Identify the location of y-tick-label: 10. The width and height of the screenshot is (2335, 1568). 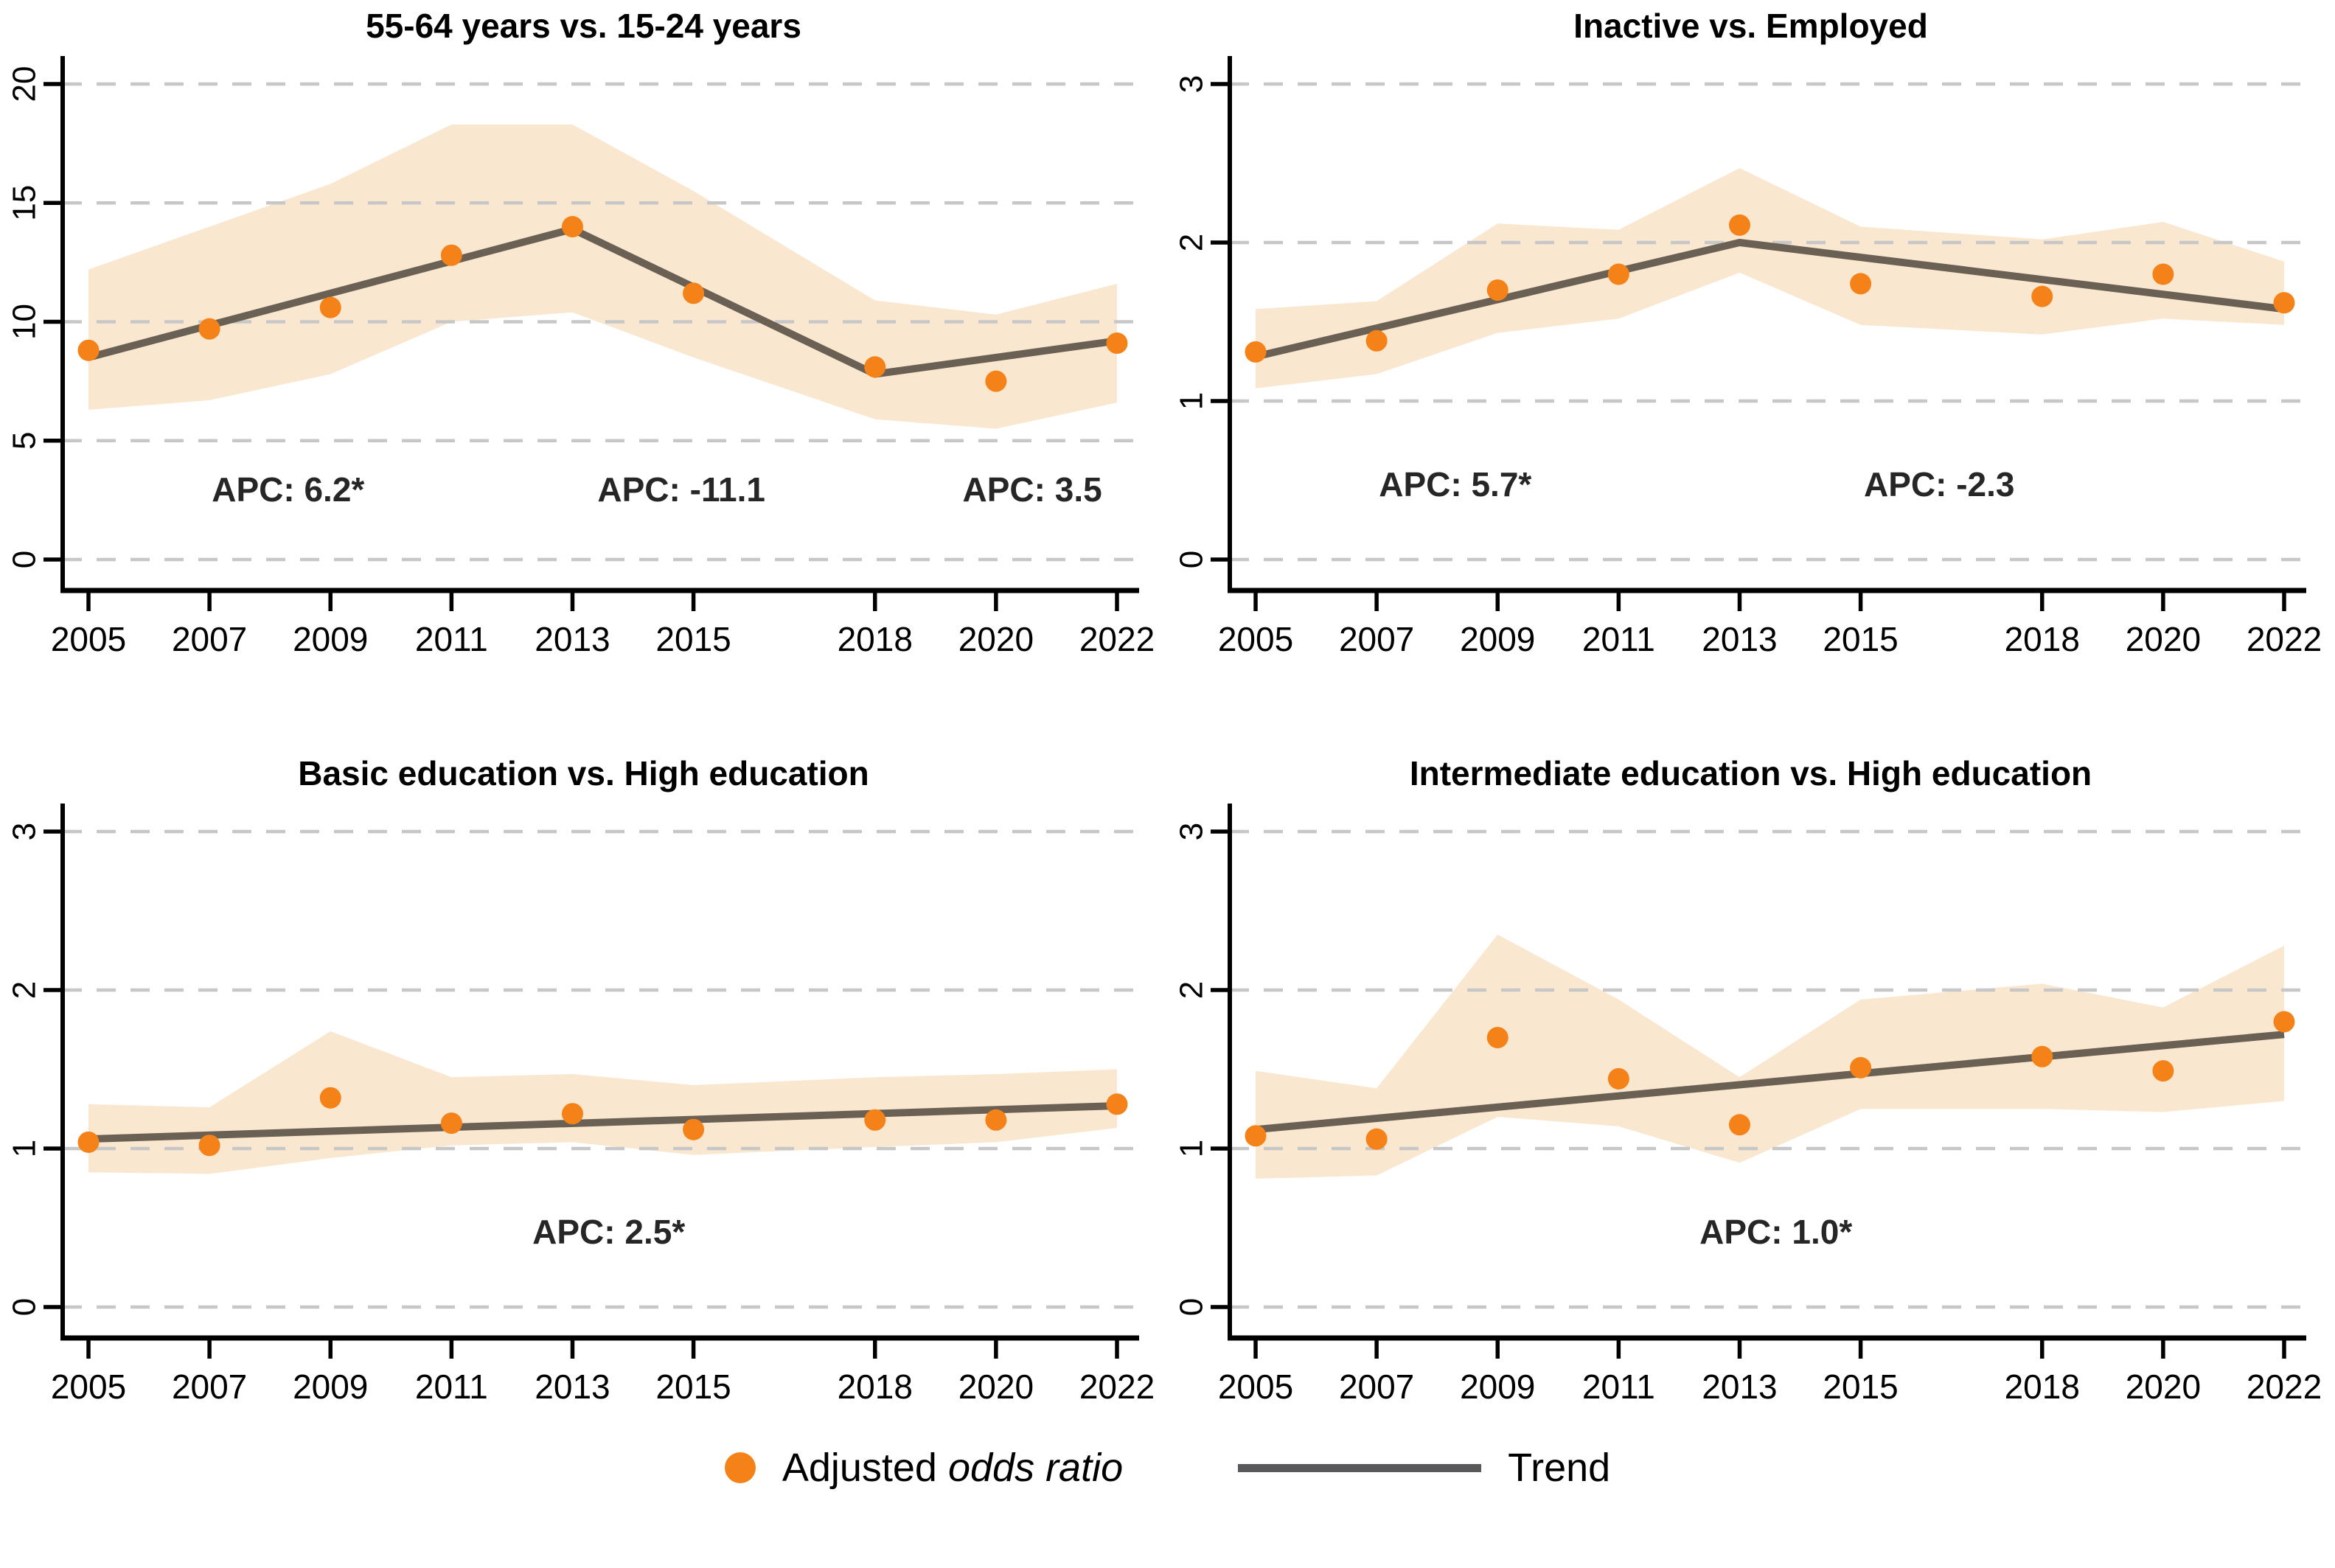
(25, 322).